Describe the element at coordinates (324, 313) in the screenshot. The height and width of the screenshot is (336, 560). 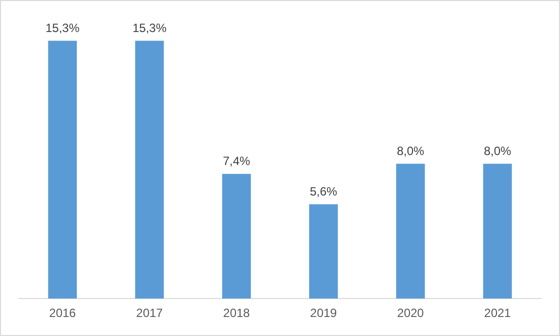
I see `x-tick-label: 2019` at that location.